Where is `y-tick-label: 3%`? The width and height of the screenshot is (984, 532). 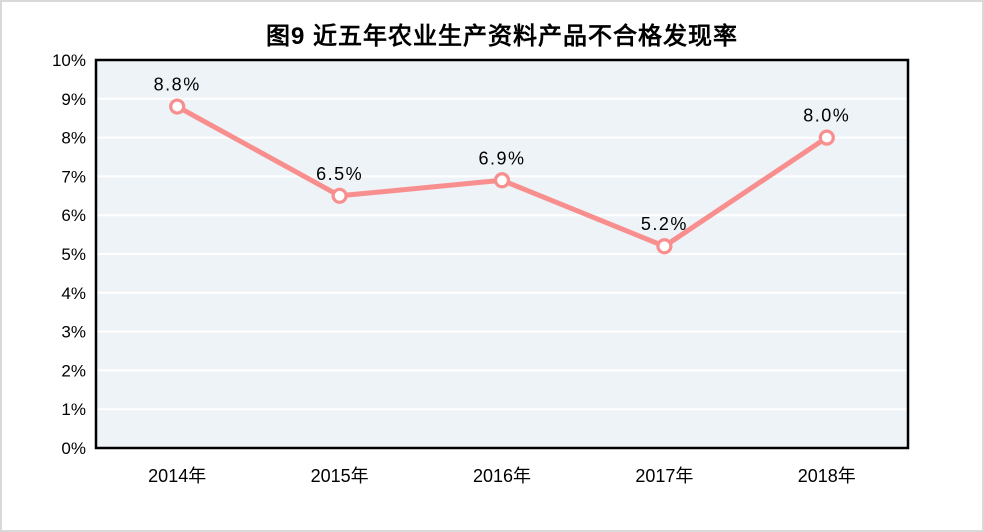
y-tick-label: 3% is located at coordinates (73, 332).